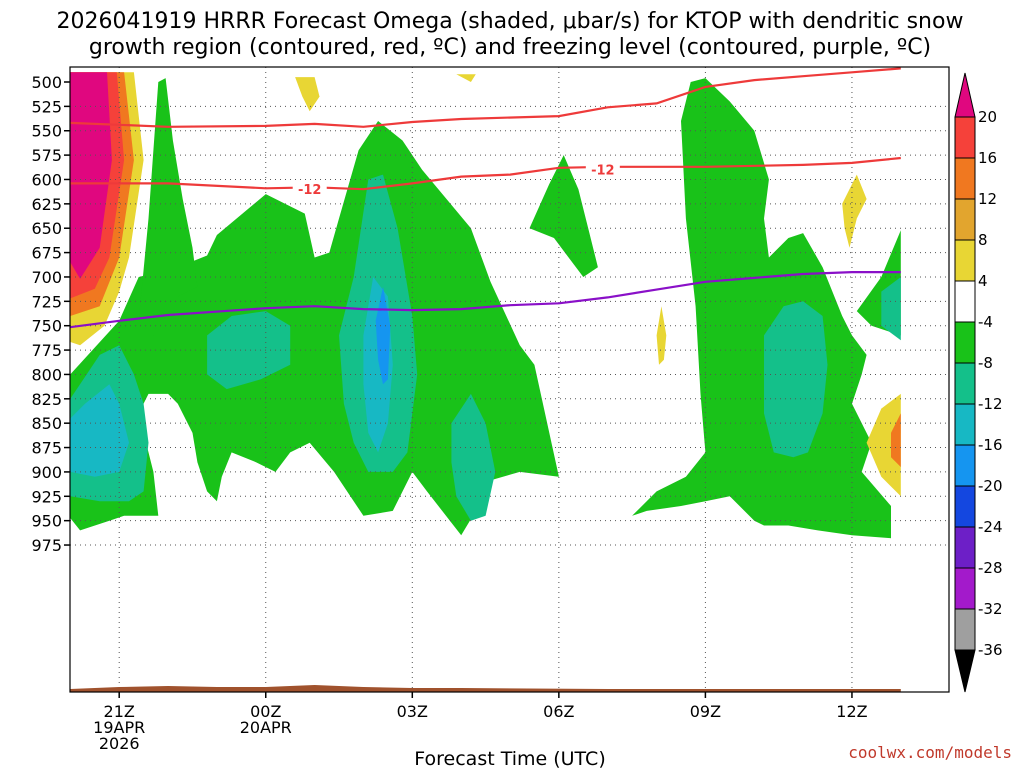 Image resolution: width=1024 pixels, height=768 pixels. What do you see at coordinates (265, 711) in the screenshot?
I see `x-tick-label-1-0: 00Z` at bounding box center [265, 711].